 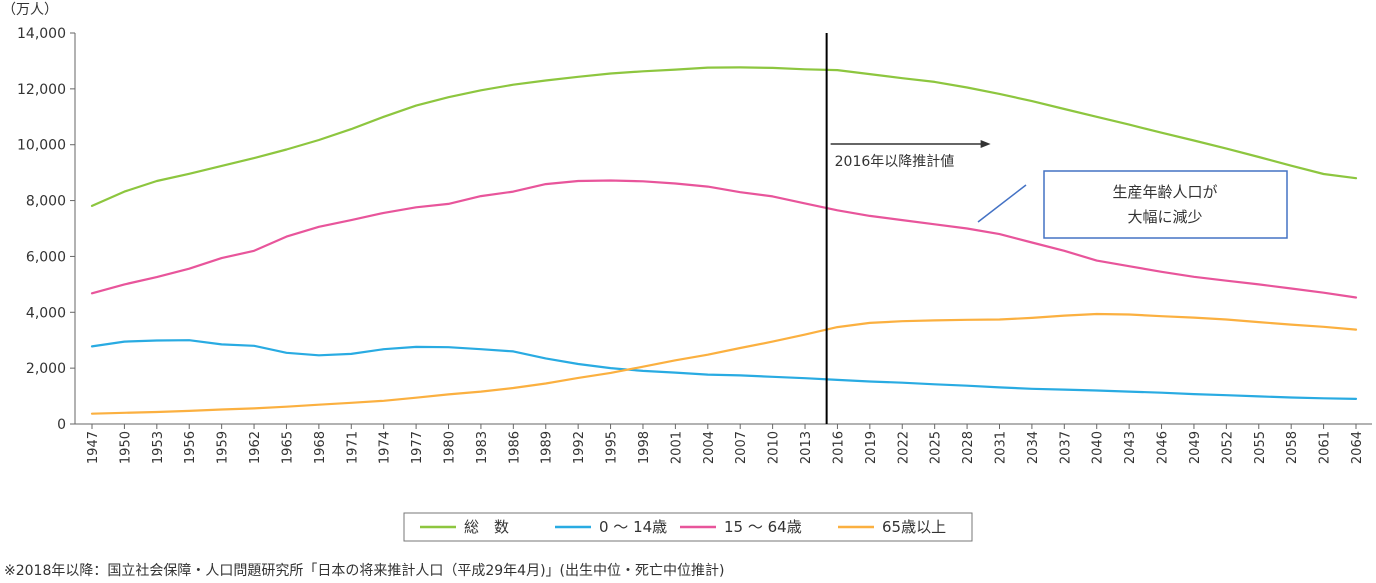 I want to click on x-tick-label: 1947, so click(x=93, y=447).